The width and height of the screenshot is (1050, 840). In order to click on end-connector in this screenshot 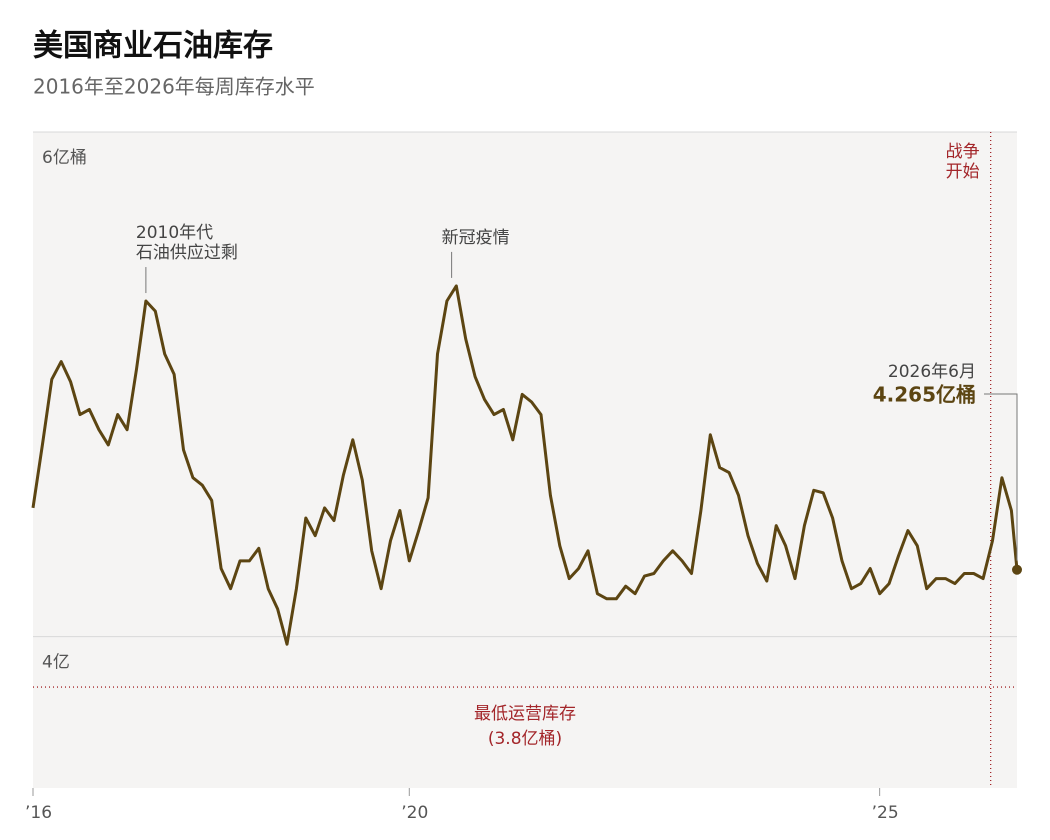, I will do `click(1001, 477)`.